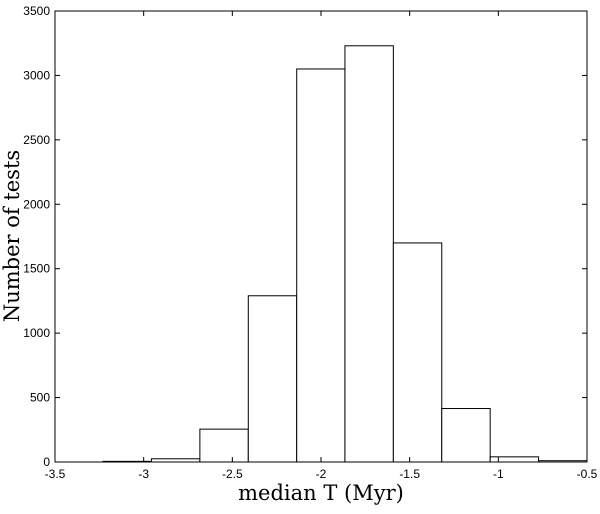  What do you see at coordinates (36, 75) in the screenshot?
I see `y-tick-label: 3000` at bounding box center [36, 75].